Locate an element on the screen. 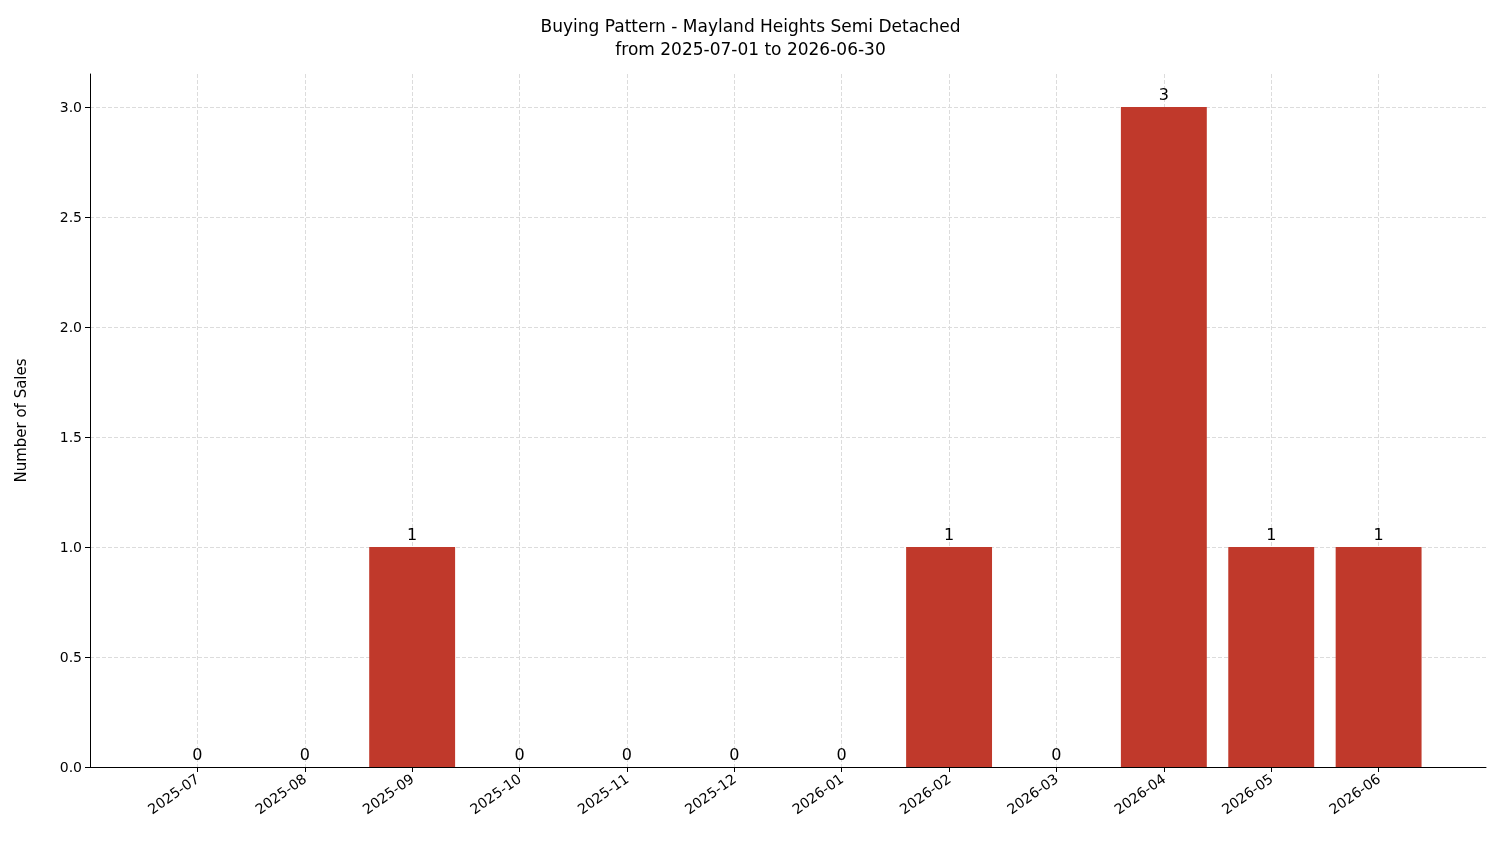 This screenshot has width=1501, height=863. y-tick-label: 1.0 is located at coordinates (70, 547).